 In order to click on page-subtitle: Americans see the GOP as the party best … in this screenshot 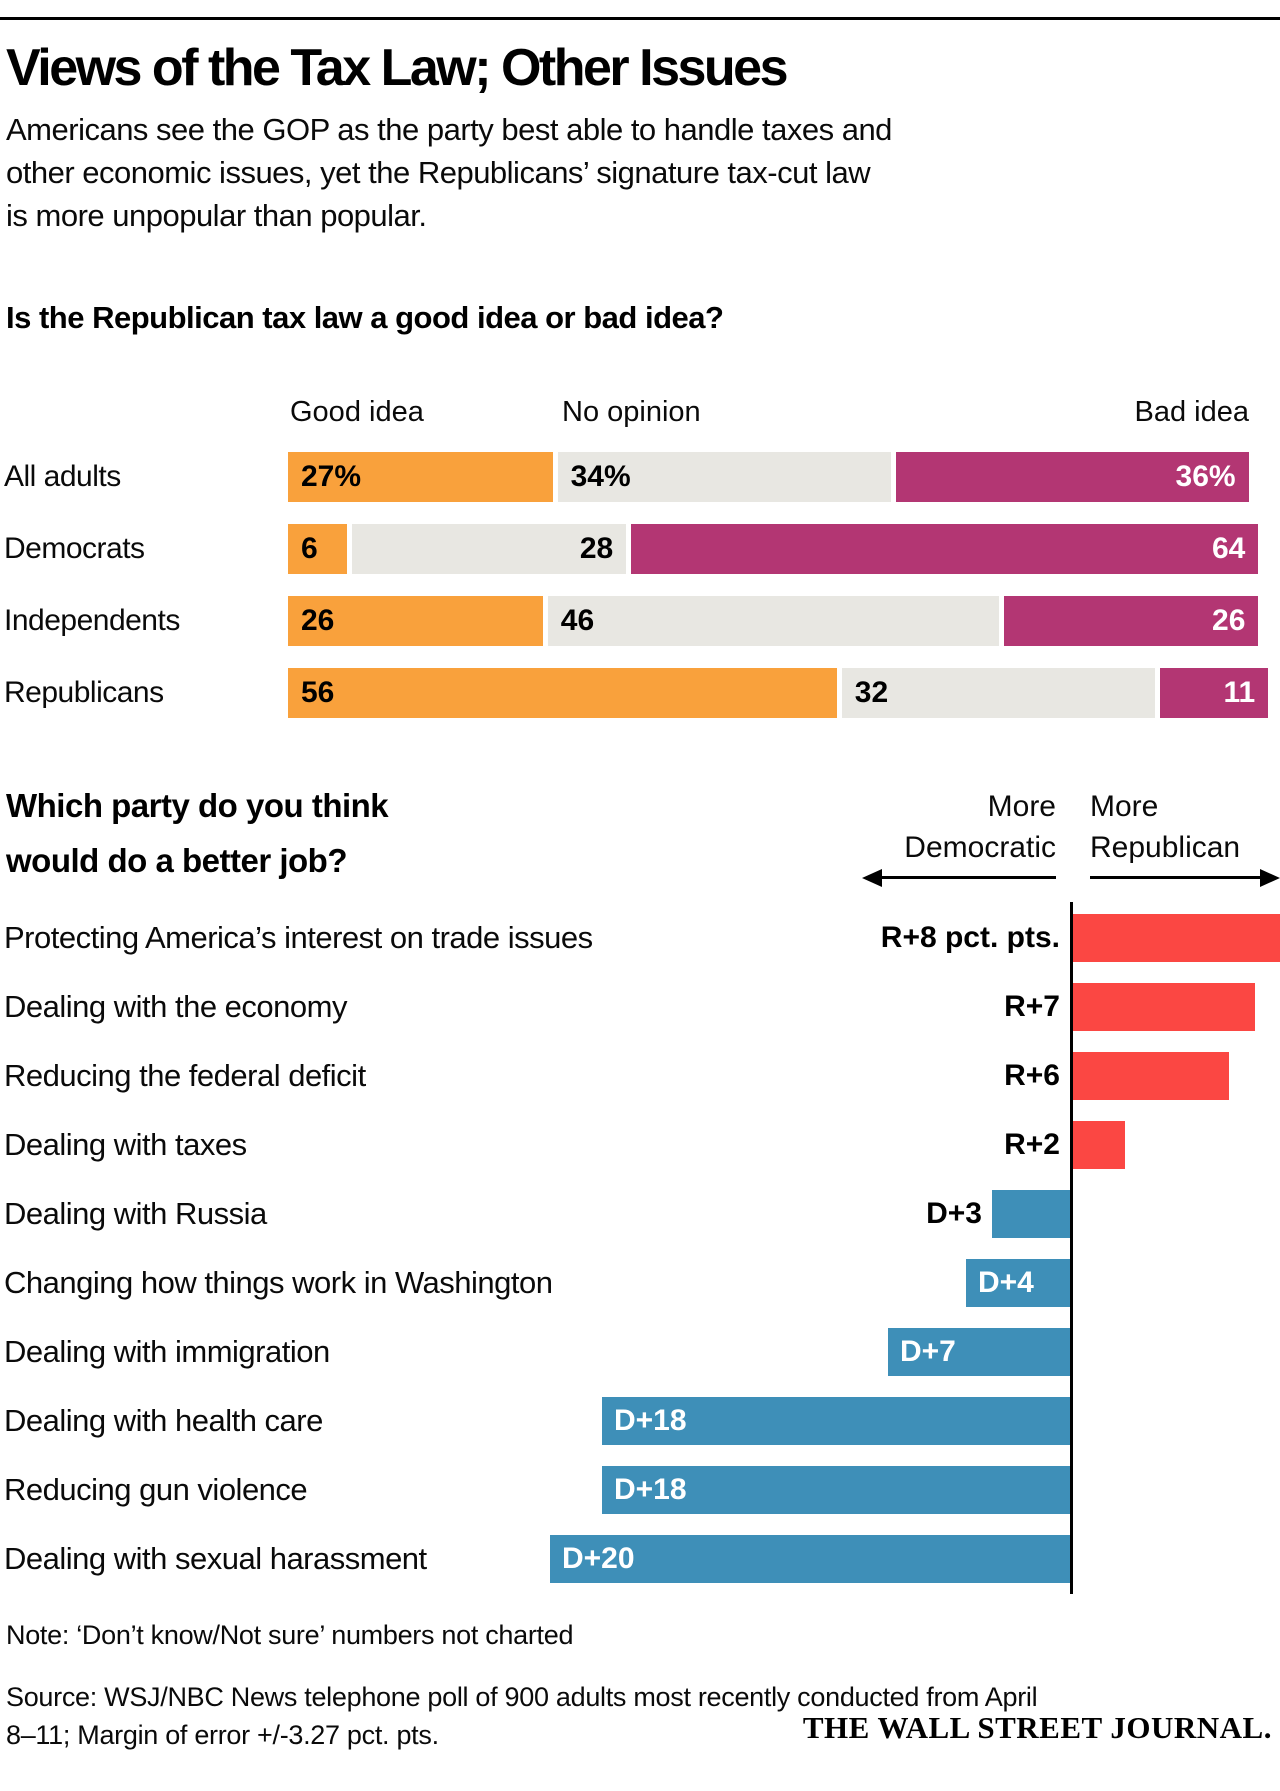, I will do `click(449, 172)`.